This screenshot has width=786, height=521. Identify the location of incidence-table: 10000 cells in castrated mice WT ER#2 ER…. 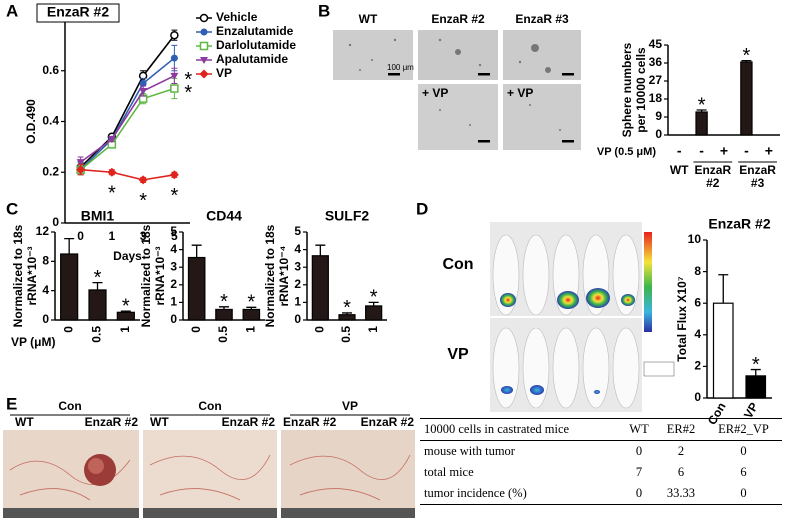
(601, 461).